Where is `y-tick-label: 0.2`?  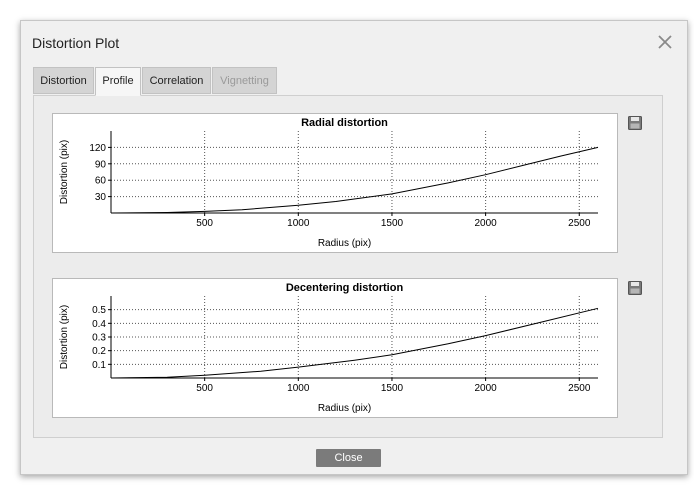
y-tick-label: 0.2 is located at coordinates (99, 351).